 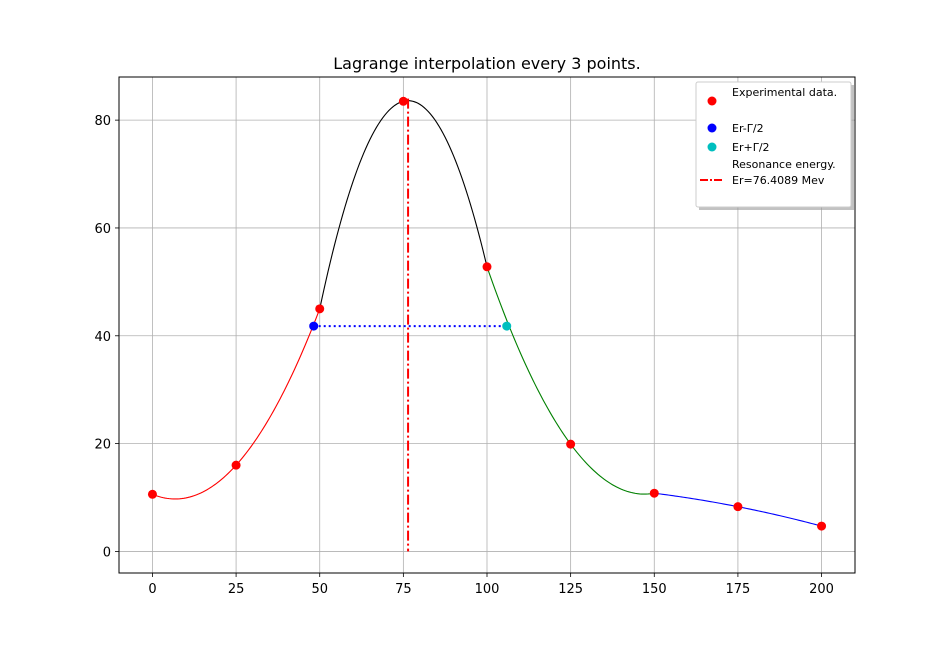 I want to click on y-tick-label: 0, so click(x=107, y=552).